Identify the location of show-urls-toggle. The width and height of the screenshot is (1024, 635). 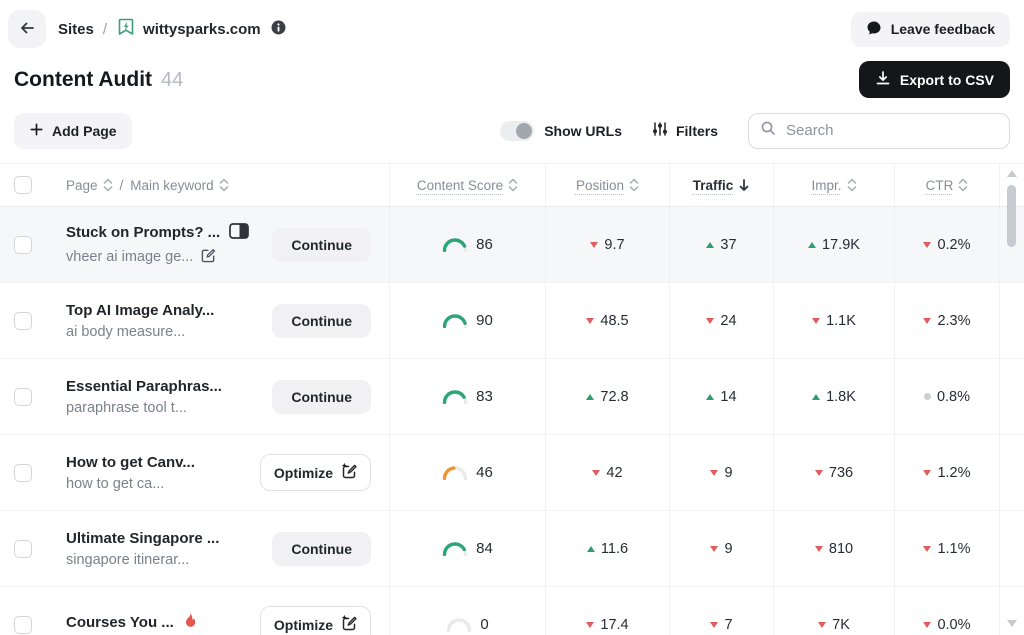
(517, 130).